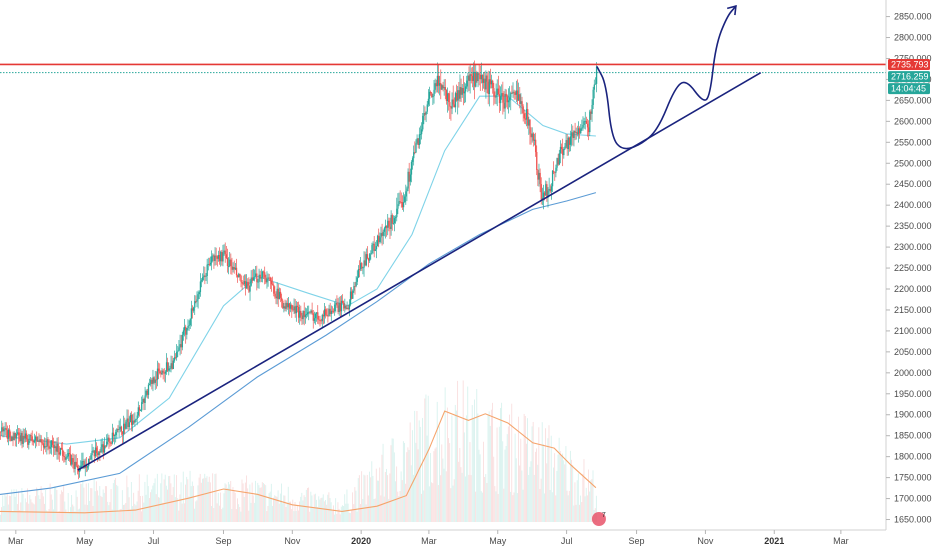 Image resolution: width=932 pixels, height=550 pixels. Describe the element at coordinates (913, 205) in the screenshot. I see `y-tick-label: 2400.000` at that location.